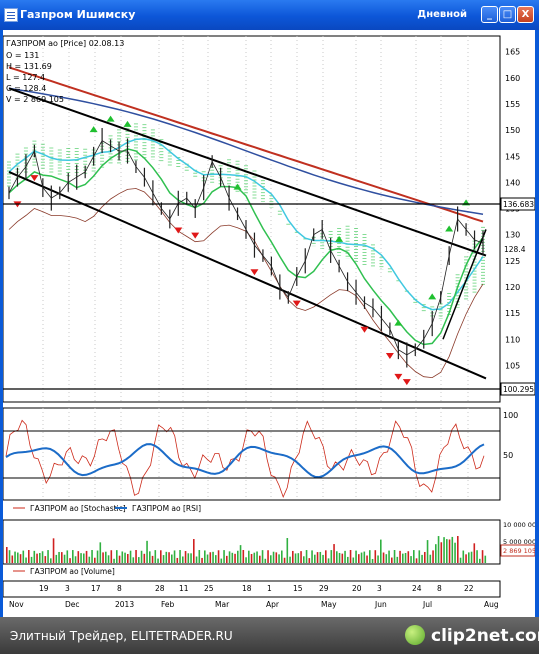 The height and width of the screenshot is (654, 539). What do you see at coordinates (298, 588) in the screenshot?
I see `x-day-tick: 15` at bounding box center [298, 588].